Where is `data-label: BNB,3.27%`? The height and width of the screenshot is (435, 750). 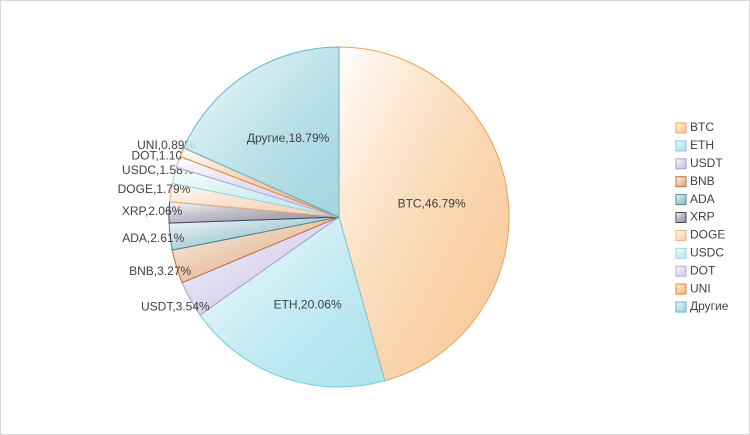 data-label: BNB,3.27% is located at coordinates (160, 271).